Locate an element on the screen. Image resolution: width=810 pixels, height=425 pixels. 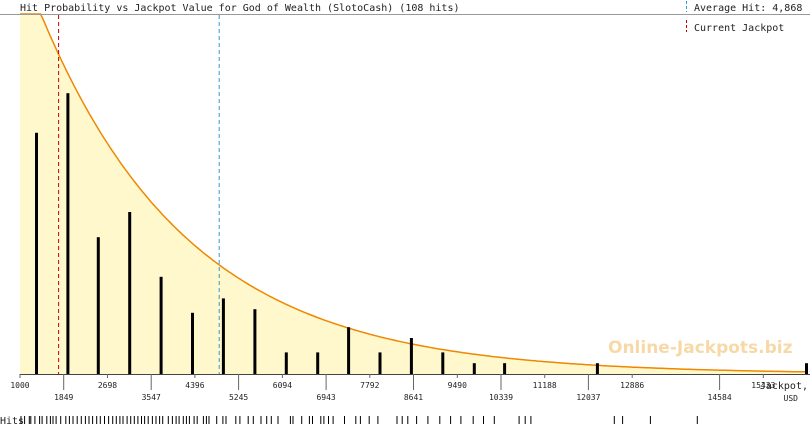
x-tick-label: 6943 is located at coordinates (325, 397).